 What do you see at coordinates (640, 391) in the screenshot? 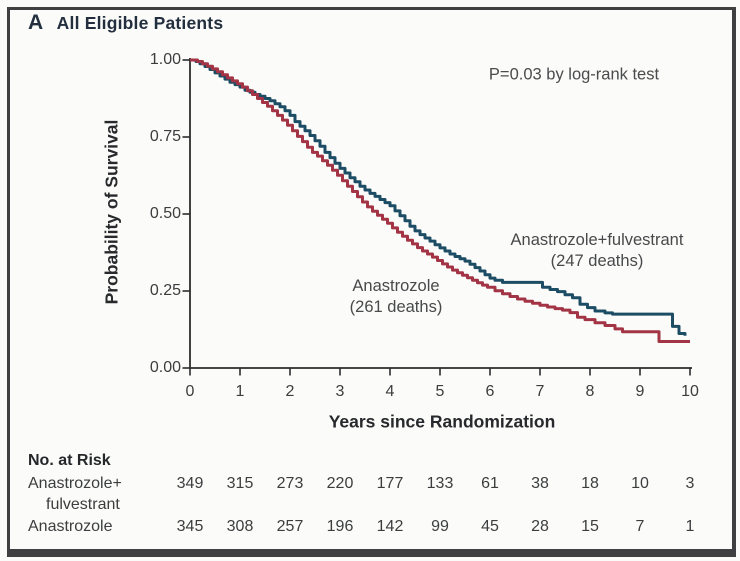
I see `x-tick-label: 9` at bounding box center [640, 391].